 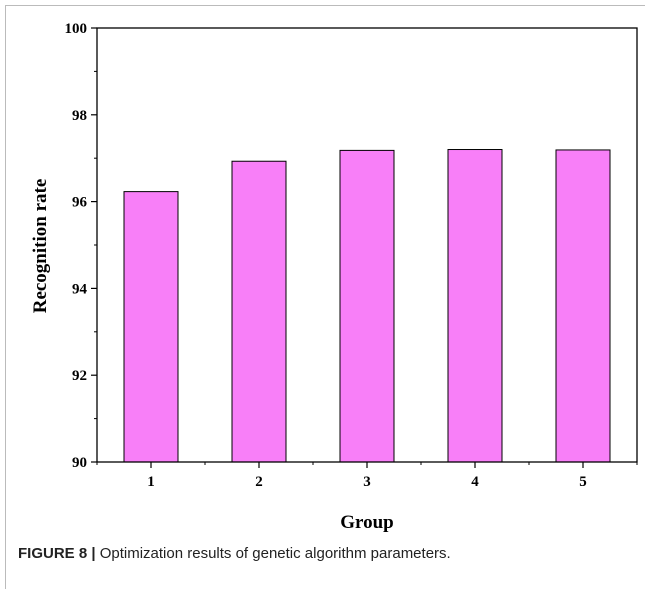 I want to click on caption-label: FIGURE 8 |, so click(x=57, y=553).